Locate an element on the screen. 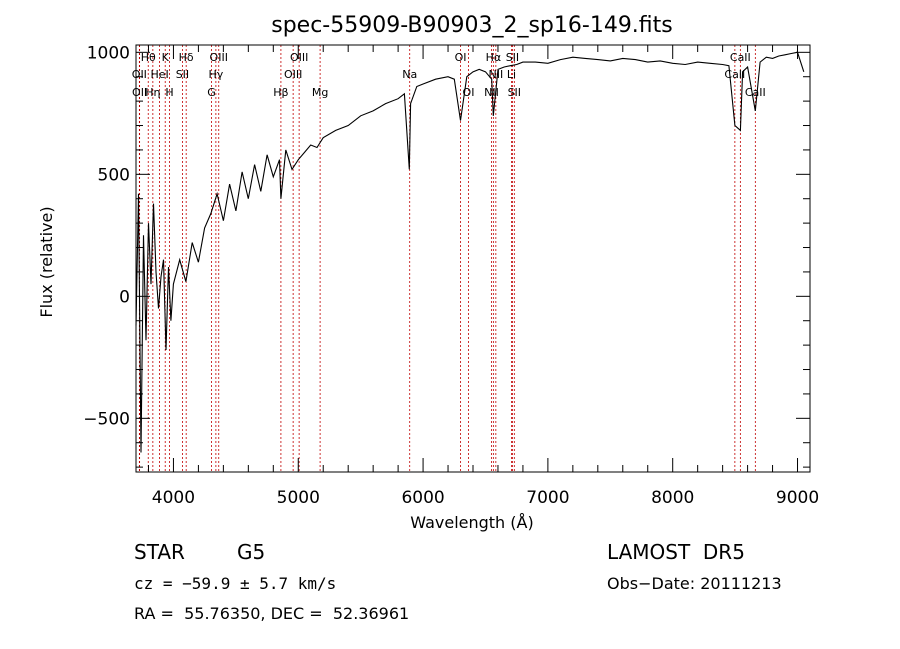 The height and width of the screenshot is (649, 900). line-label: OII is located at coordinates (139, 74).